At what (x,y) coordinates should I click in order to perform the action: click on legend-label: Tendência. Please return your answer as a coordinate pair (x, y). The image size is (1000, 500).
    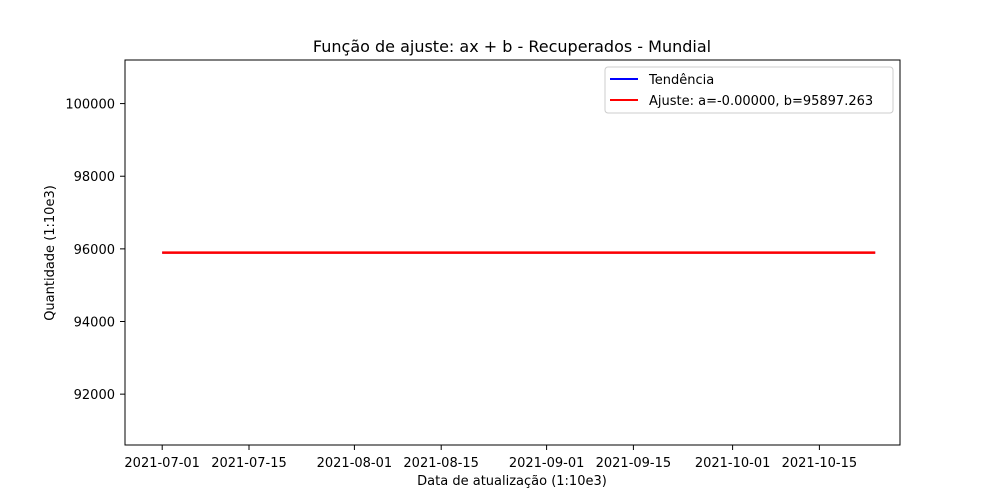
    Looking at the image, I should click on (681, 80).